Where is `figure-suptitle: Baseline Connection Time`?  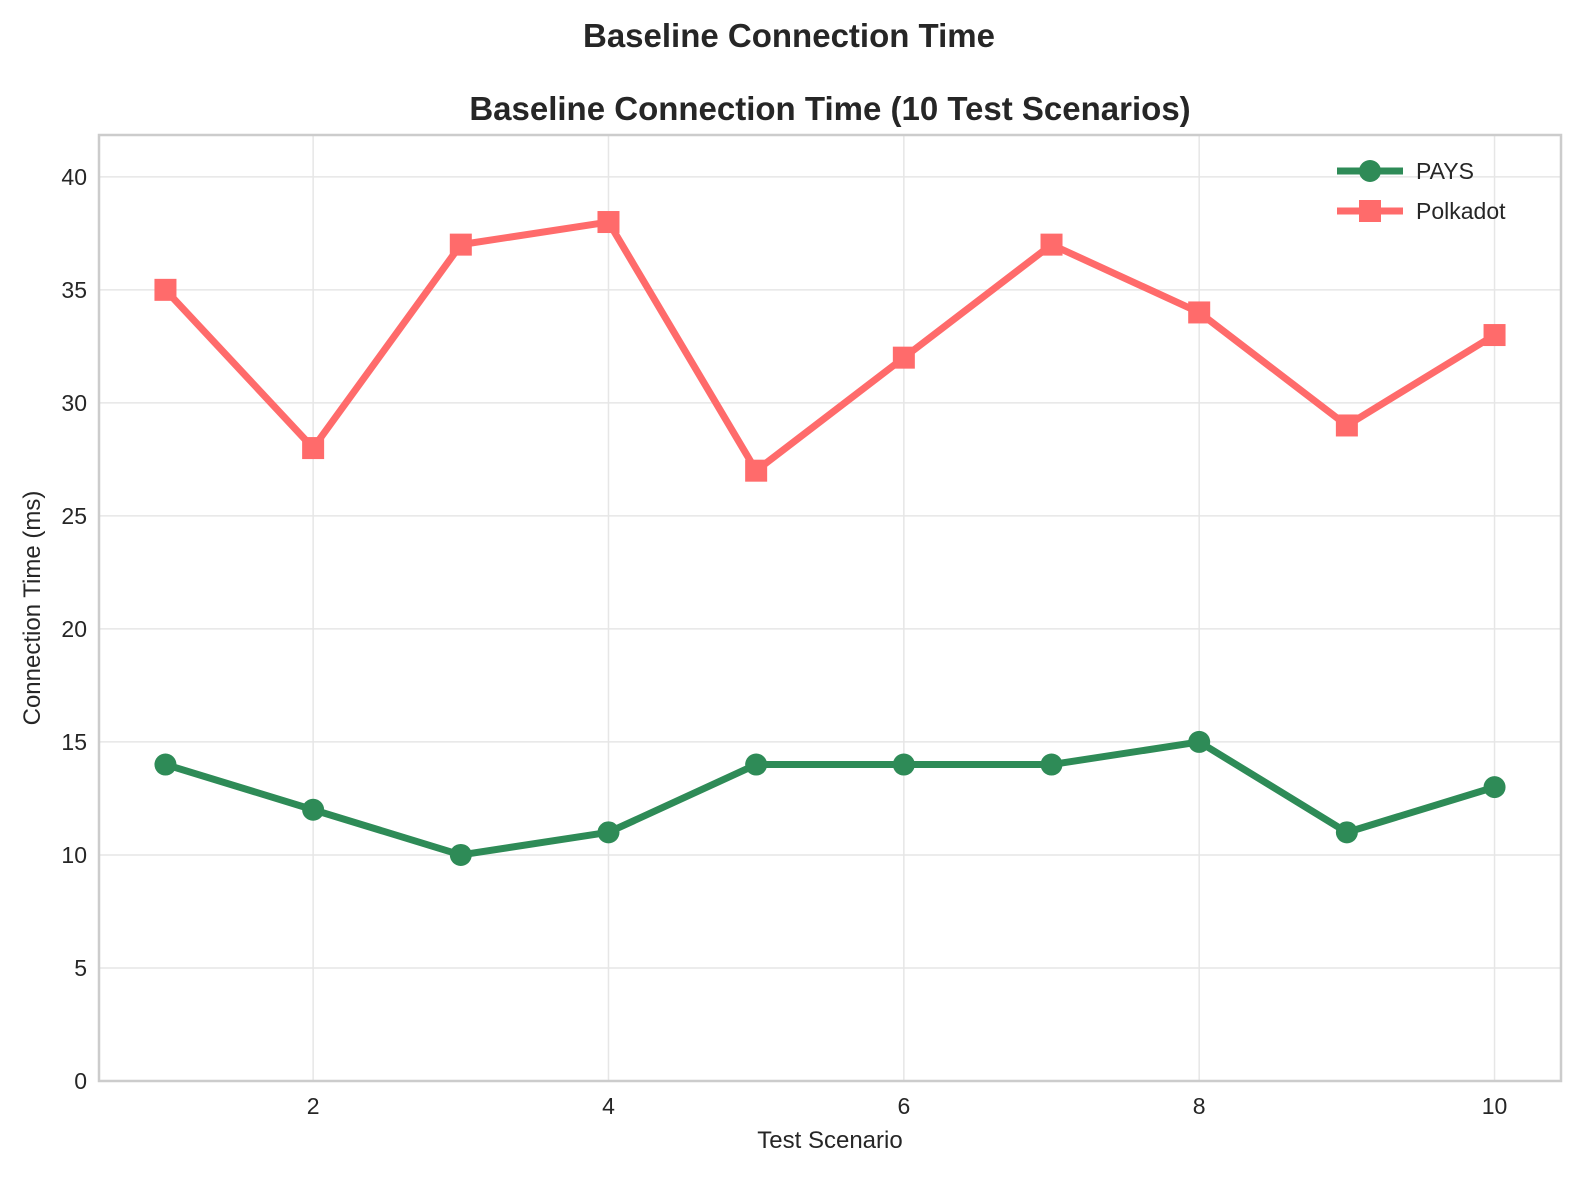
figure-suptitle: Baseline Connection Time is located at coordinates (789, 35).